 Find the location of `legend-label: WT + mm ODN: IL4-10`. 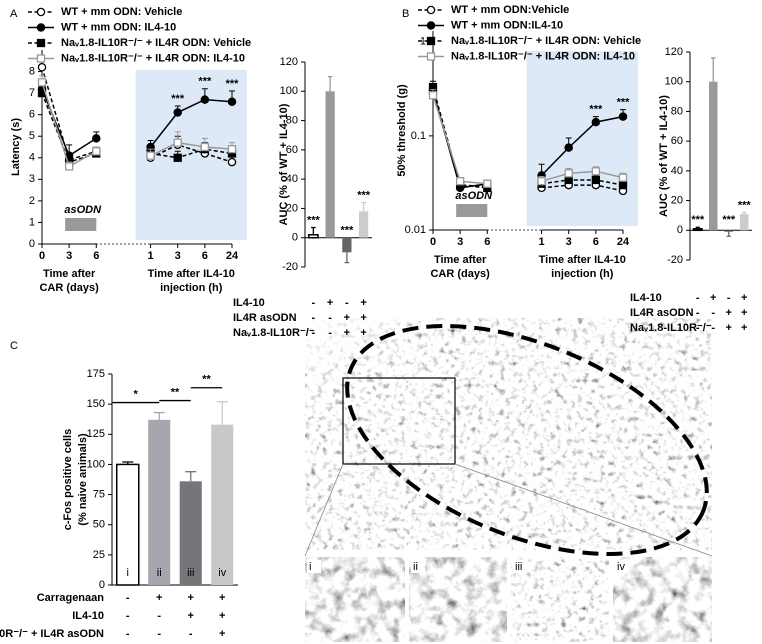

legend-label: WT + mm ODN: IL4-10 is located at coordinates (118, 27).